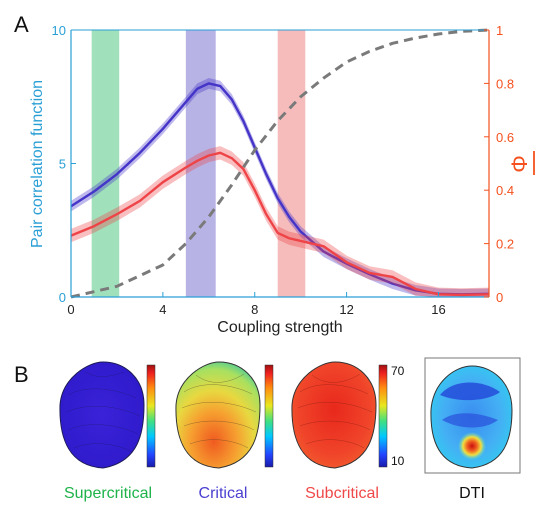 This screenshot has height=510, width=550. I want to click on y-left-tick-label: 5, so click(62, 164).